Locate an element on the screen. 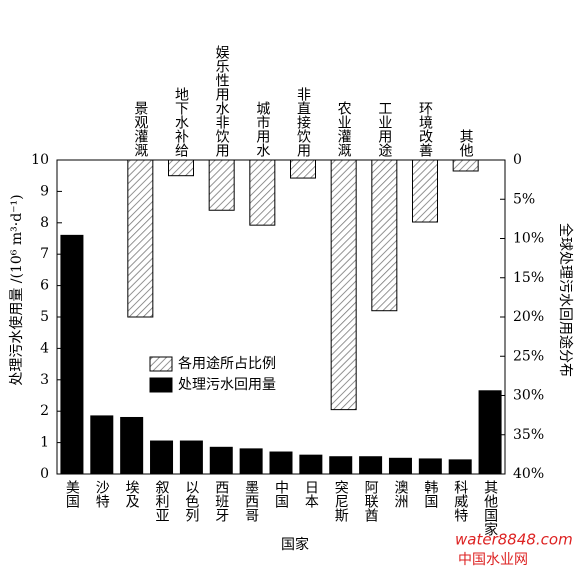 Image resolution: width=583 pixels, height=573 pixels. category-label: 农业灌溉 is located at coordinates (344, 129).